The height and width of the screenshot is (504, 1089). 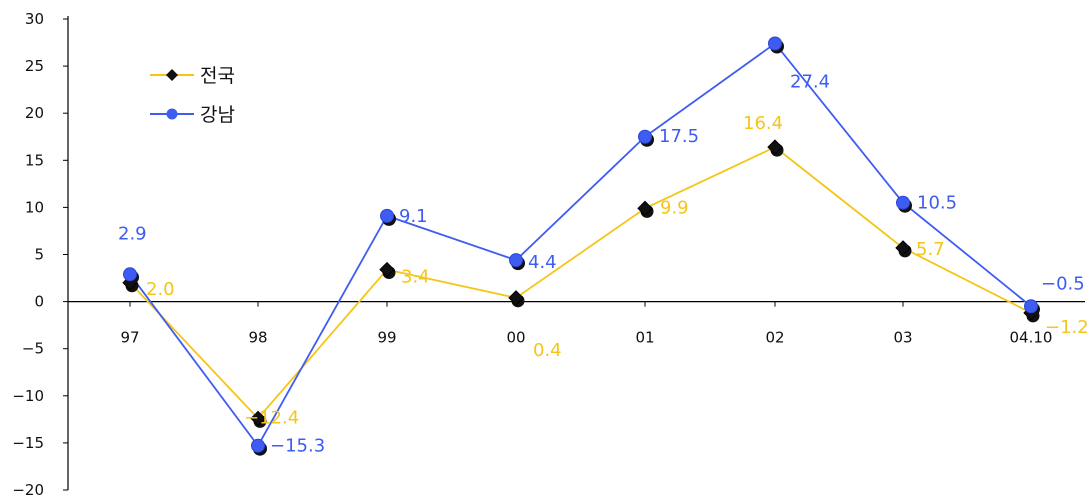 What do you see at coordinates (1067, 327) in the screenshot?
I see `data-label: −1.2` at bounding box center [1067, 327].